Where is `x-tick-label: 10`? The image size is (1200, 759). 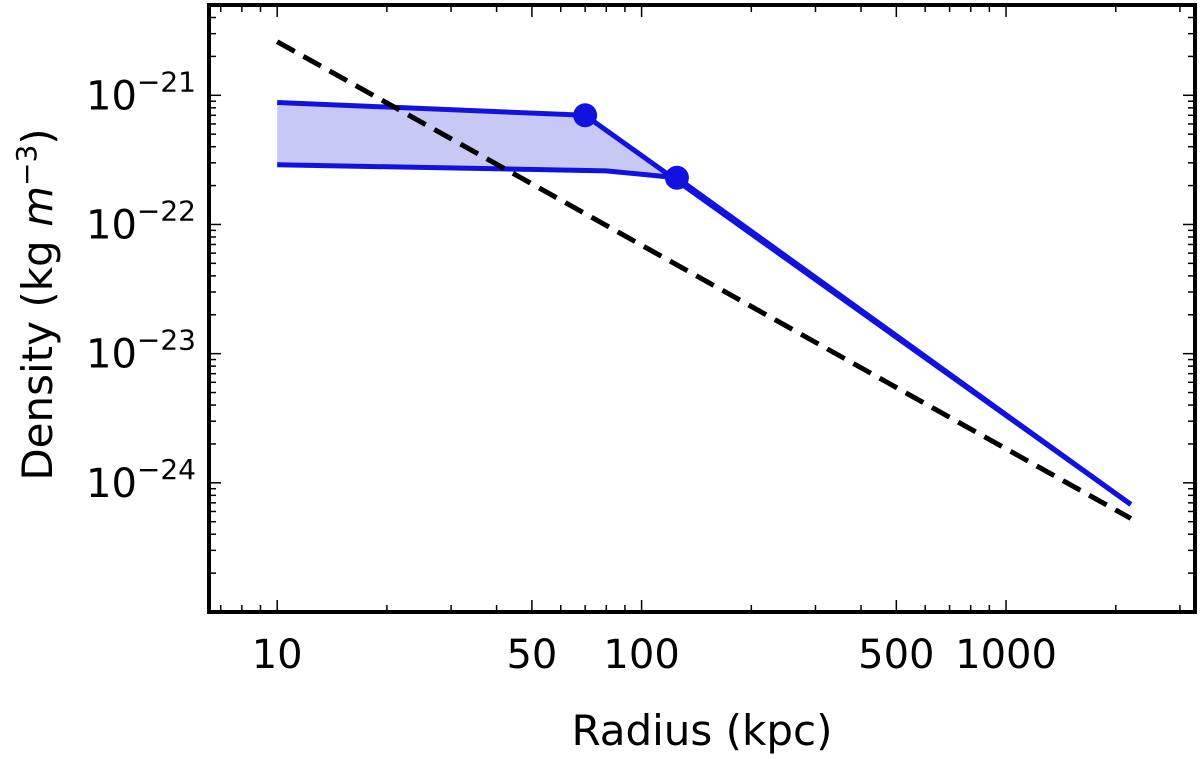
x-tick-label: 10 is located at coordinates (277, 655).